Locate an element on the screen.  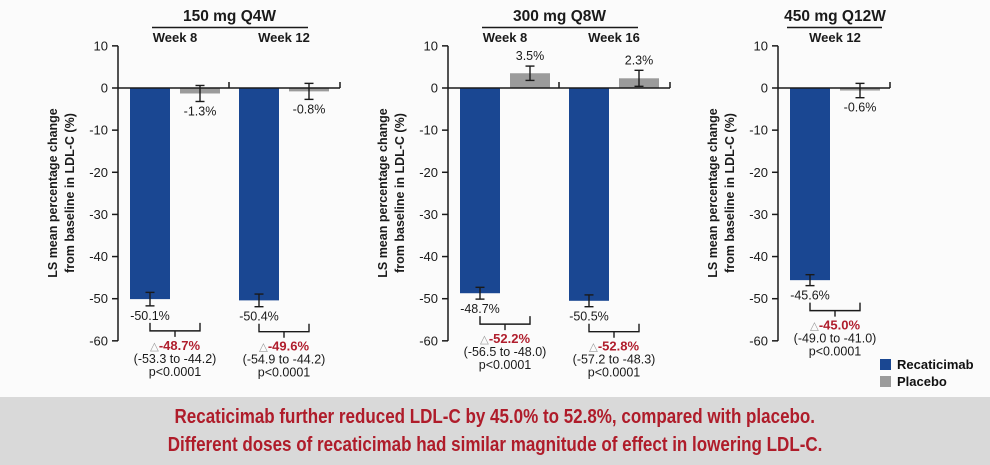
recaticimab-value-label: -48.7% is located at coordinates (480, 309).